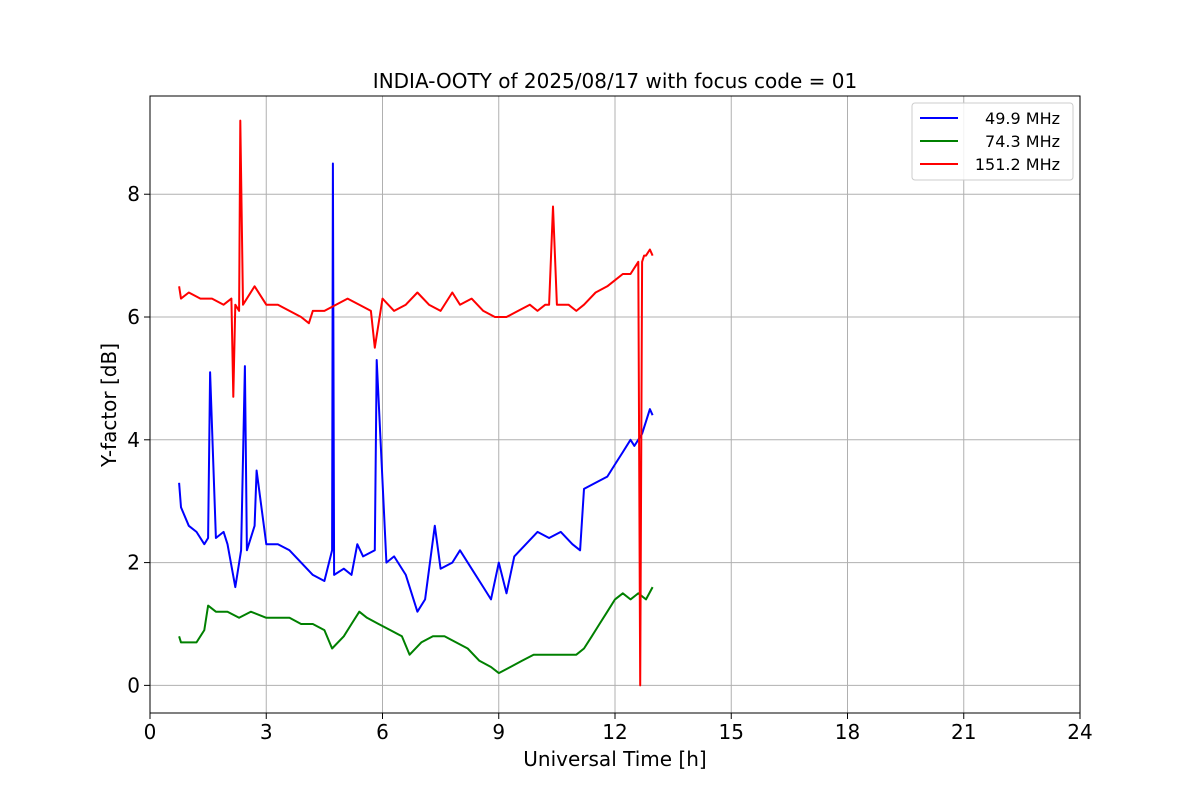  Describe the element at coordinates (614, 732) in the screenshot. I see `x-tick-label: 12` at that location.